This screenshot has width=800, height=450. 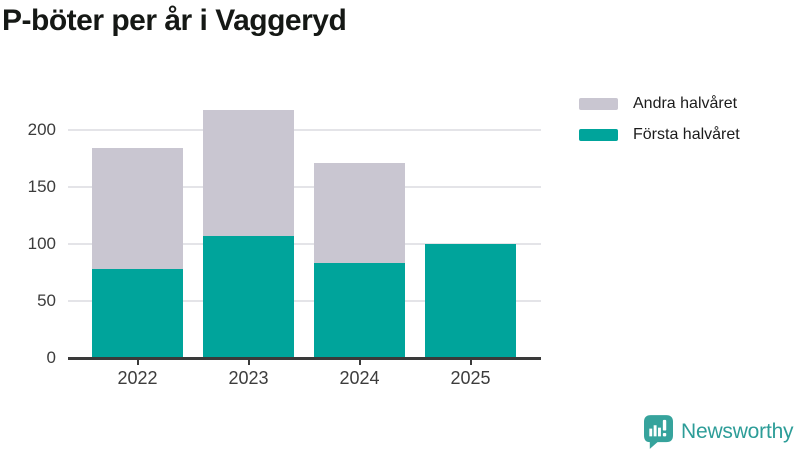 I want to click on chart-title: P-böter per år i Vaggeryd, so click(x=174, y=20).